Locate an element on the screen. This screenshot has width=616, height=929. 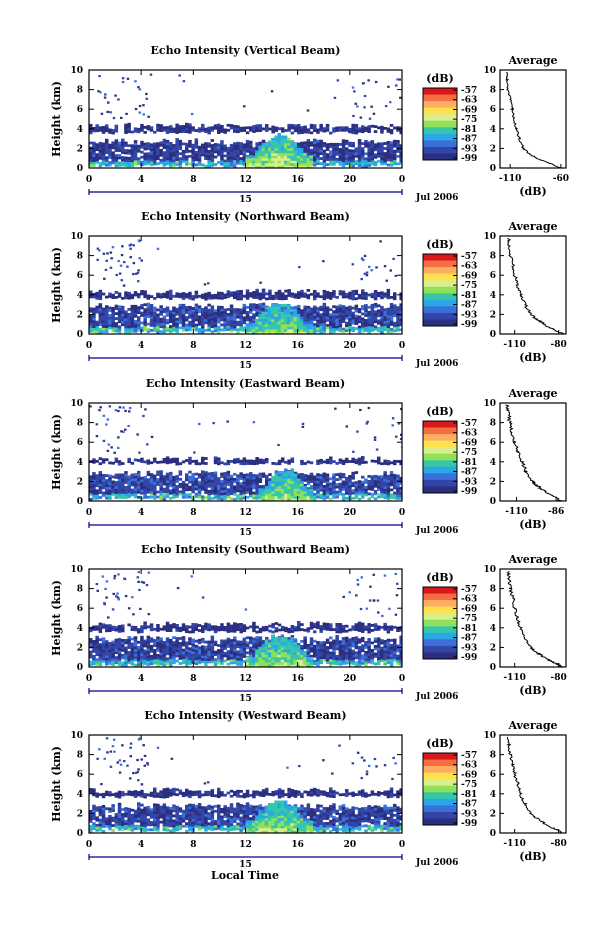
y-tick-label: 2 is located at coordinates (80, 482).